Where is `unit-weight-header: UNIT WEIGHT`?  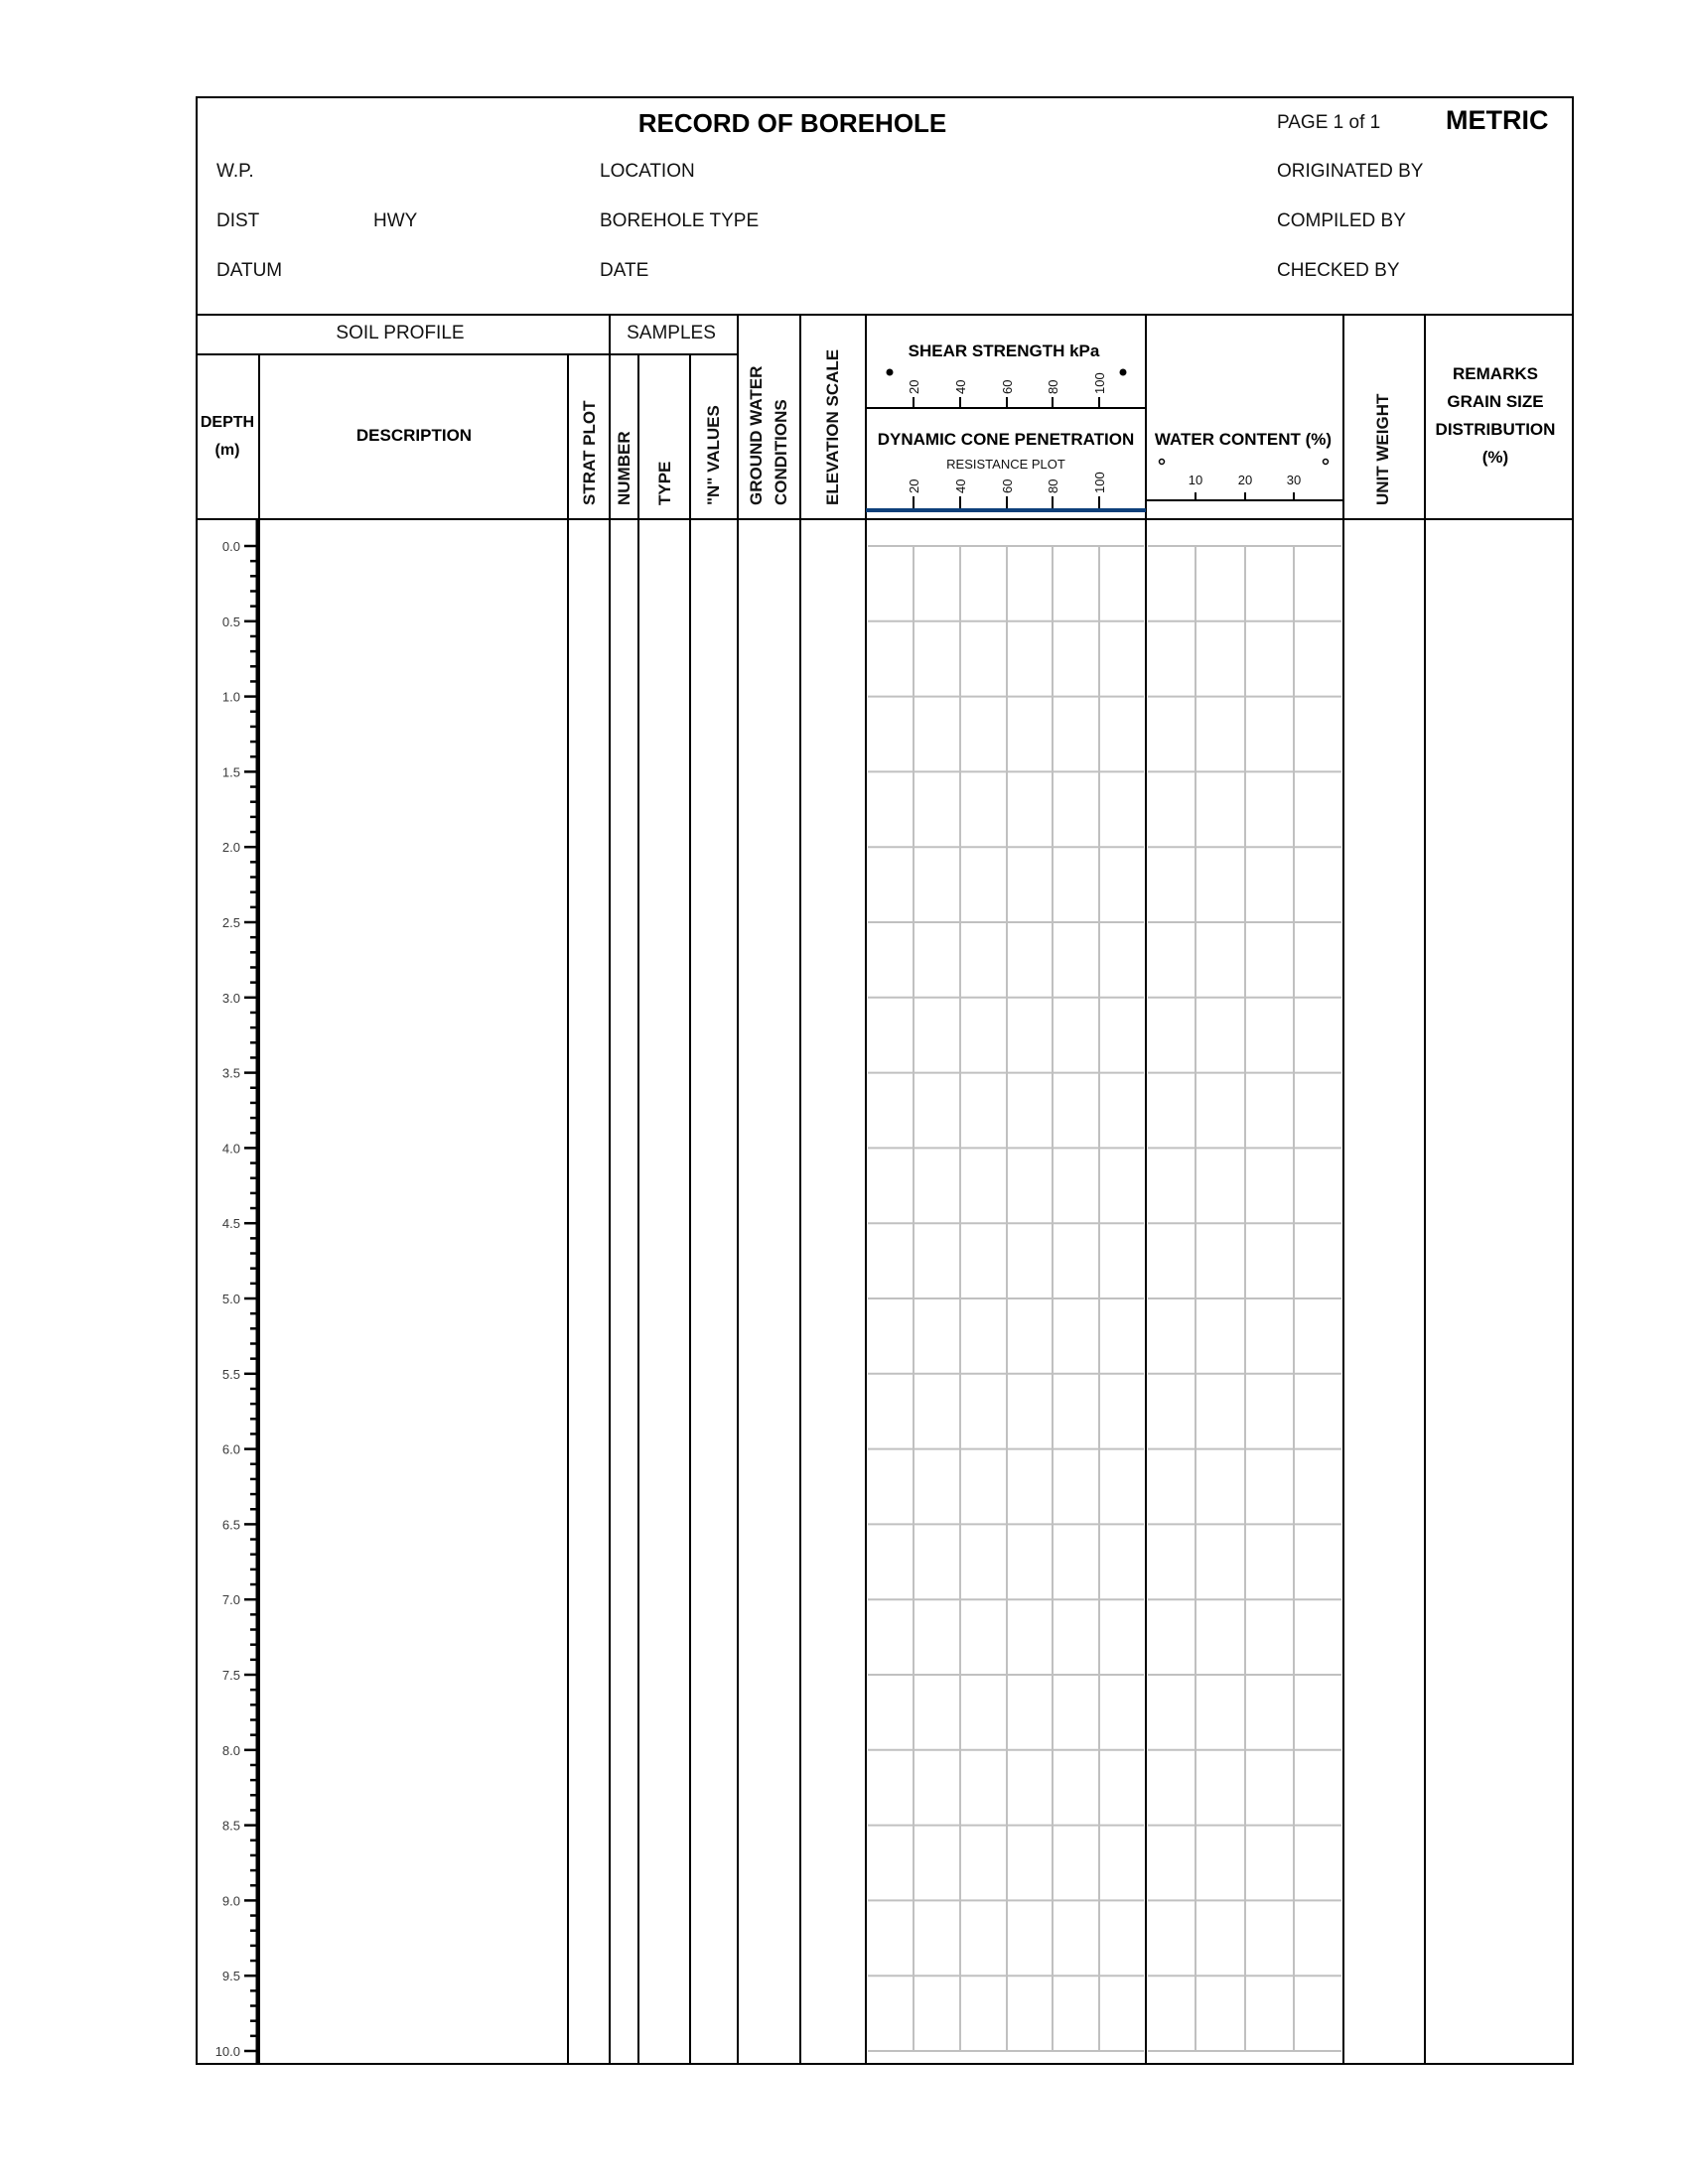 unit-weight-header: UNIT WEIGHT is located at coordinates (1382, 449).